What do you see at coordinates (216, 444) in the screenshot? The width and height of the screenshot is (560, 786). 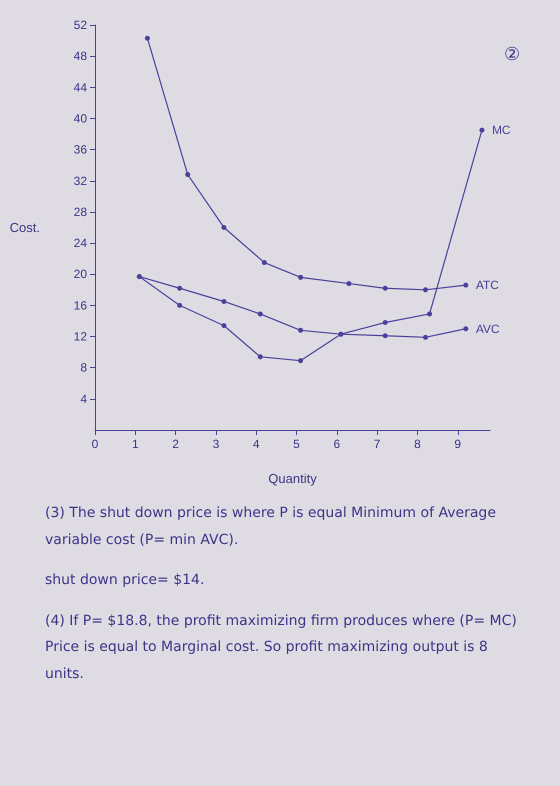 I see `x-tick-label: 3` at bounding box center [216, 444].